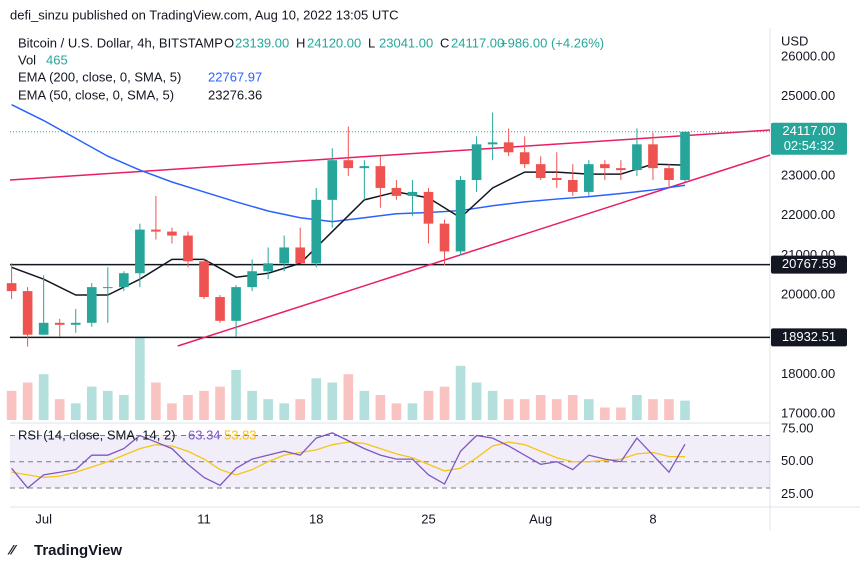 This screenshot has width=860, height=569. I want to click on y-tick-label: 17000.00, so click(808, 412).